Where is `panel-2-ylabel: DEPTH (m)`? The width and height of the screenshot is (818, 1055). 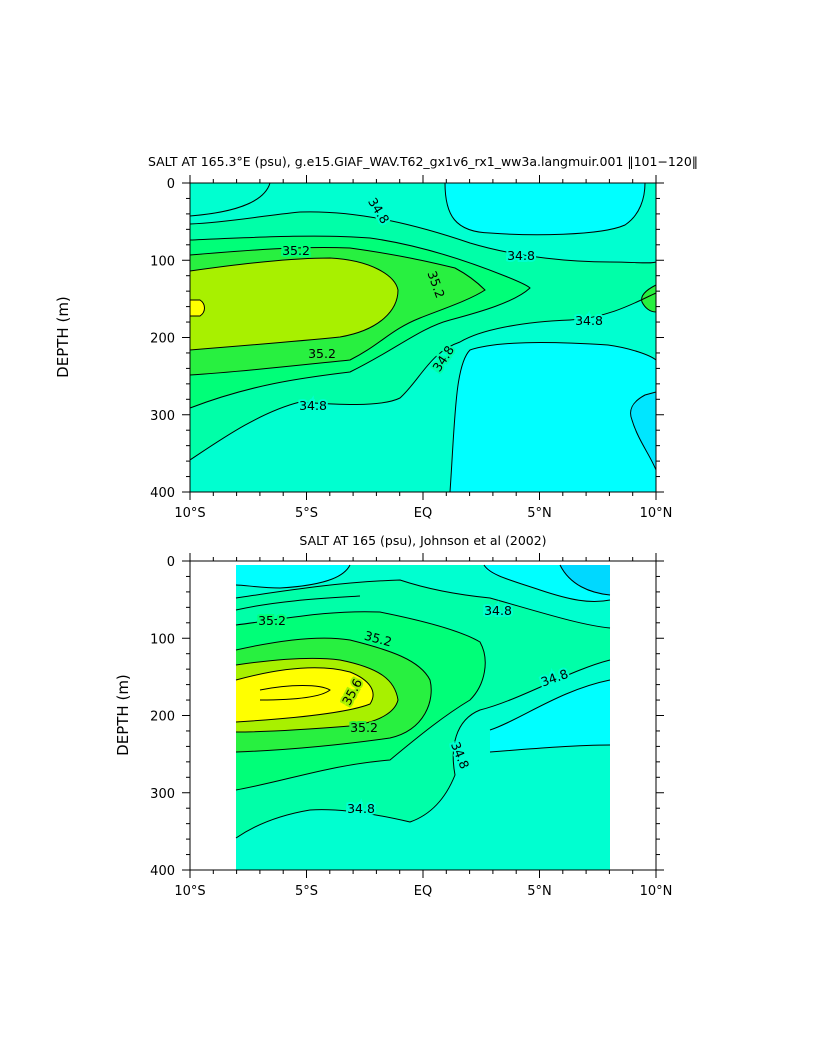 panel-2-ylabel: DEPTH (m) is located at coordinates (123, 715).